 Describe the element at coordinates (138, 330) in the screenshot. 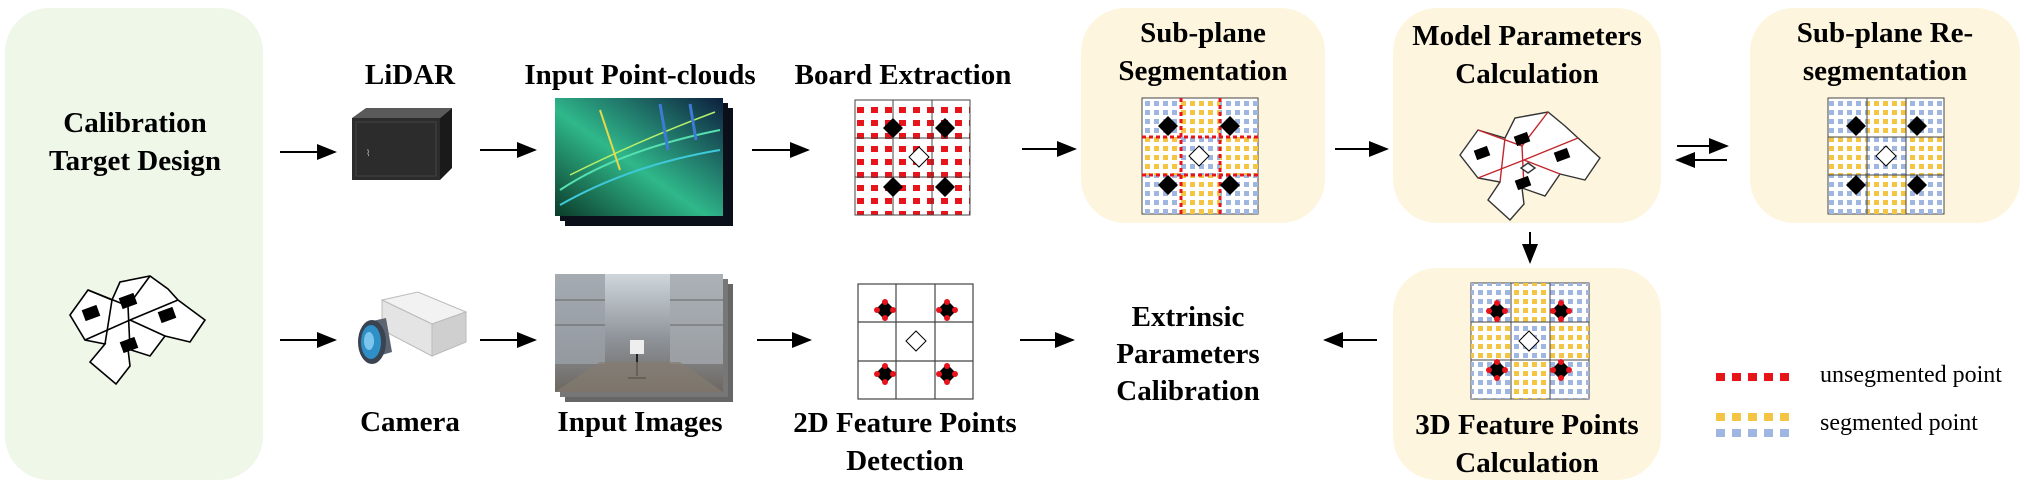

I see `calibration-target-drawing` at that location.